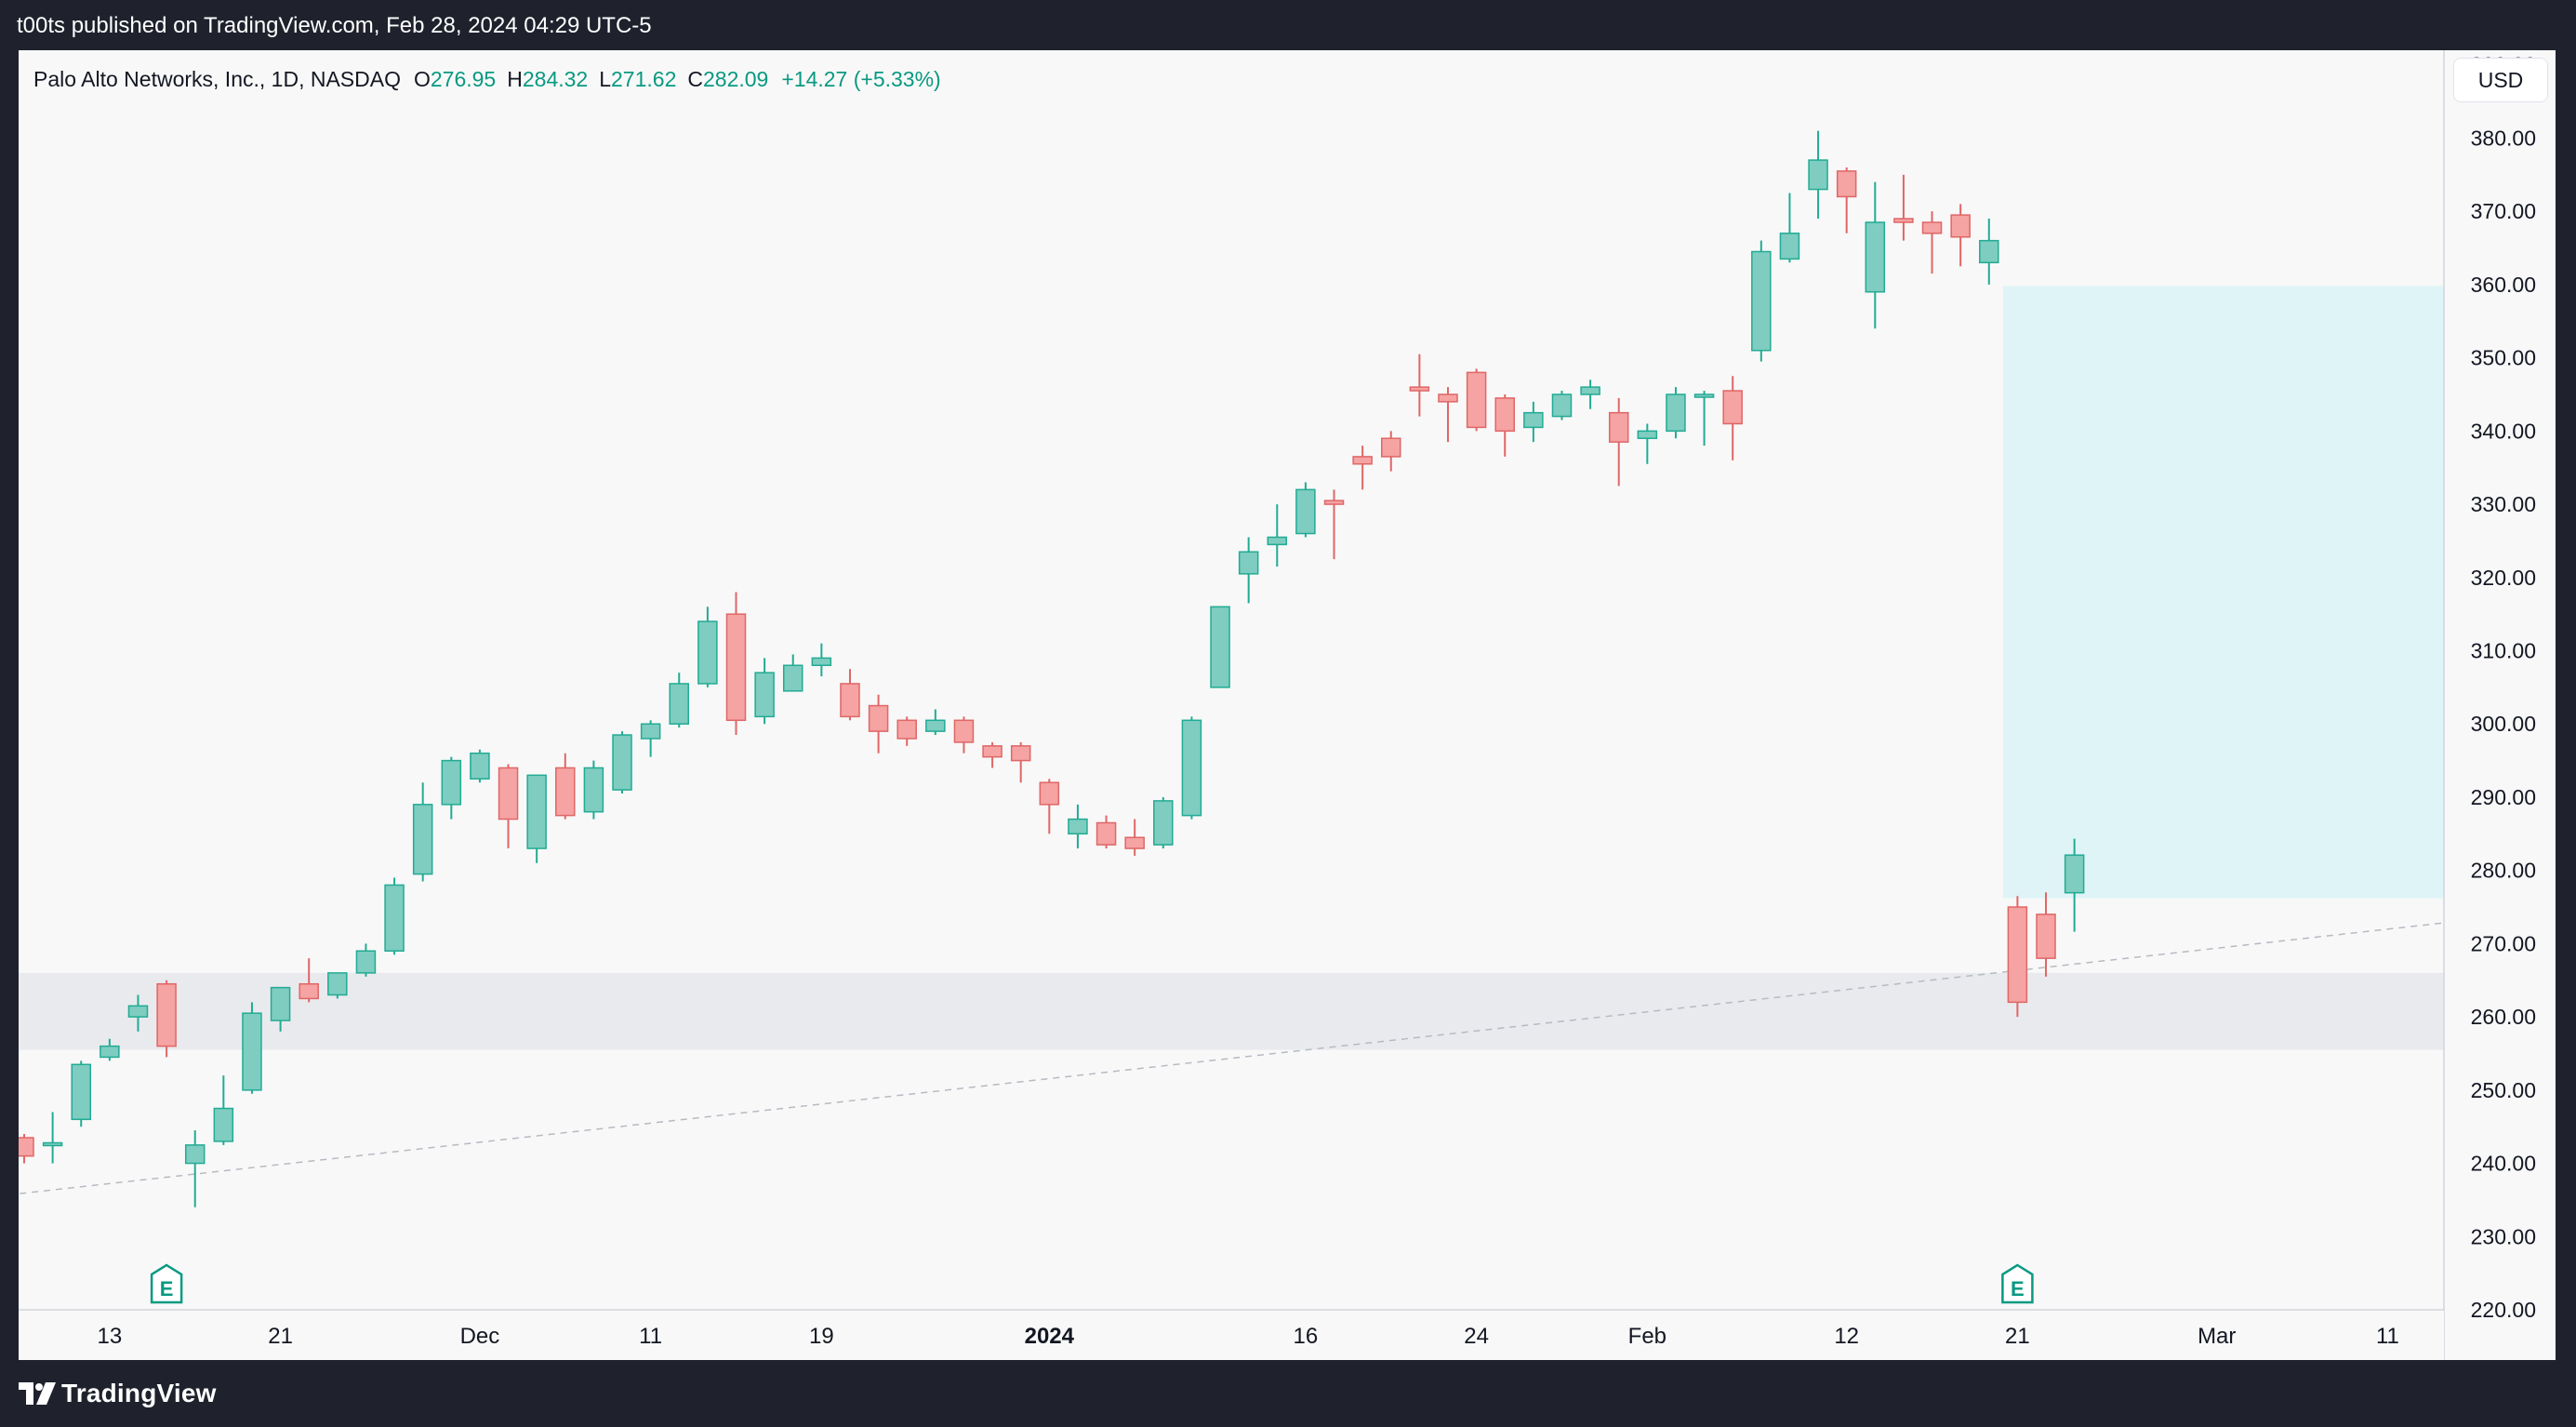  Describe the element at coordinates (110, 1336) in the screenshot. I see `time-tick-label: 13` at that location.